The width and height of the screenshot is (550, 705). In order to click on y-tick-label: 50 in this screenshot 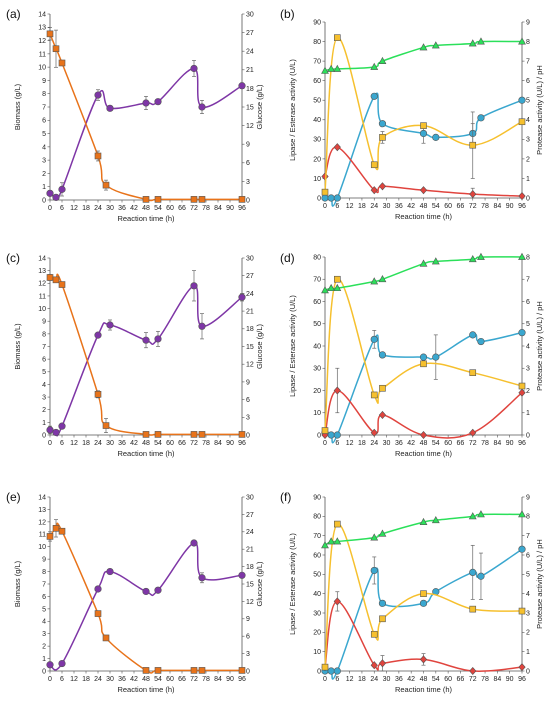, I will do `click(317, 101)`.